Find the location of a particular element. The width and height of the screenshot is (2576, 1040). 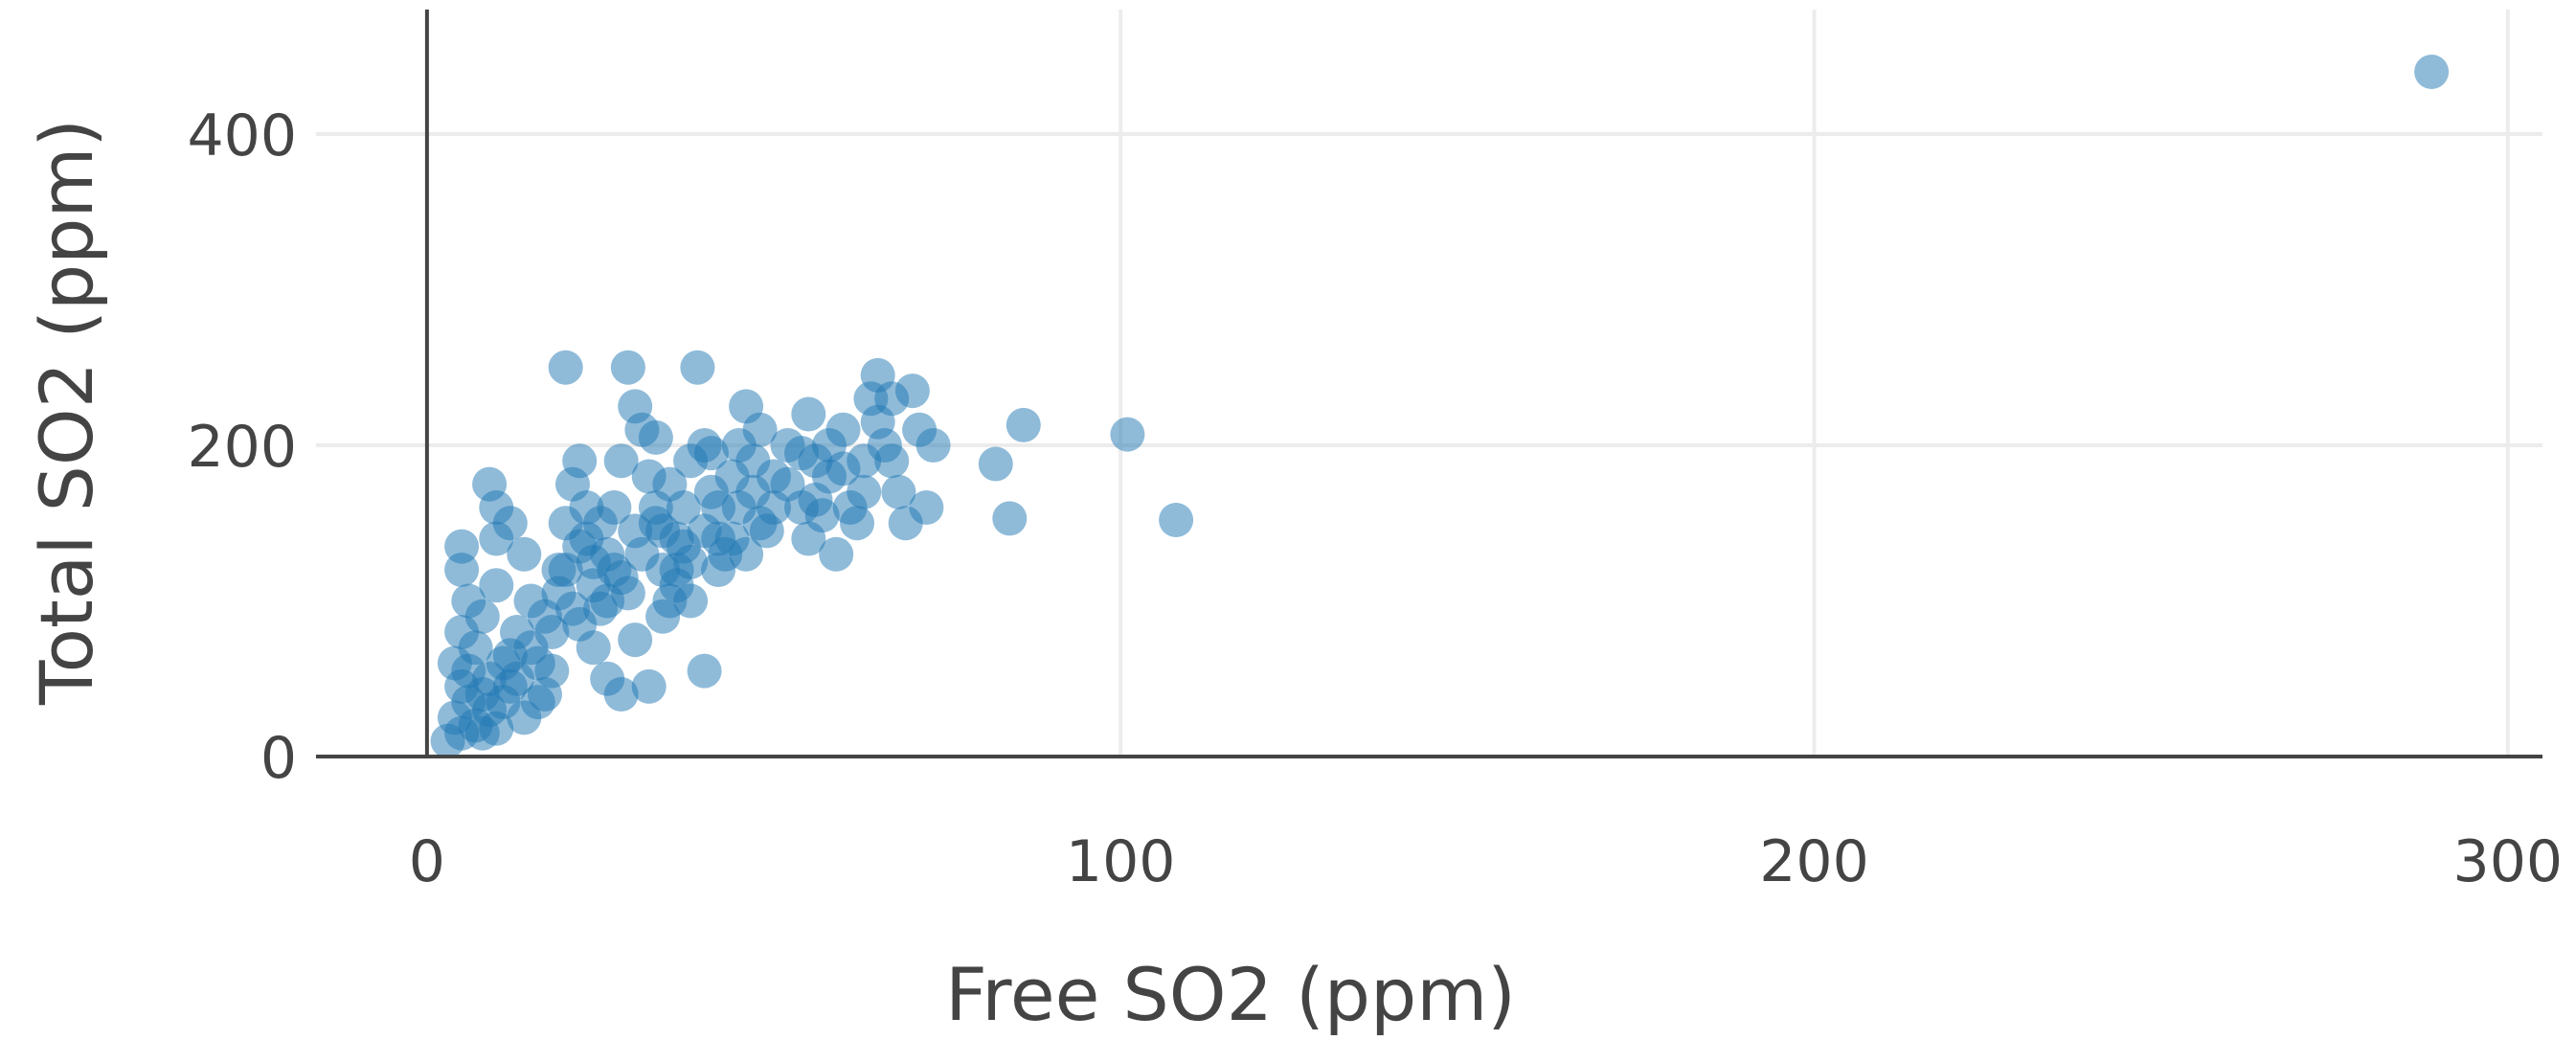

x-tick-label: 100 is located at coordinates (1121, 862).